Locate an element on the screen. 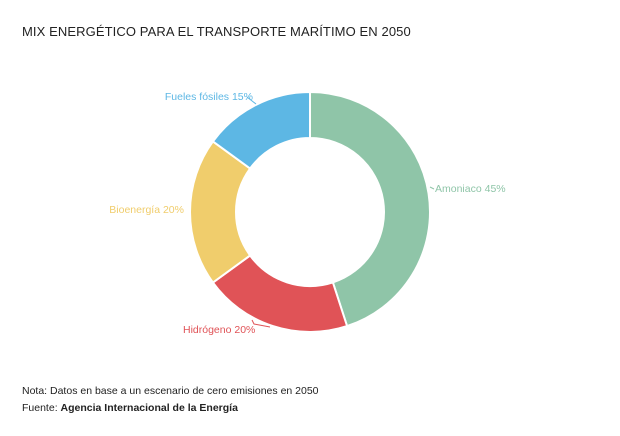 This screenshot has height=436, width=620. source-prefix: Fuente: is located at coordinates (41, 408).